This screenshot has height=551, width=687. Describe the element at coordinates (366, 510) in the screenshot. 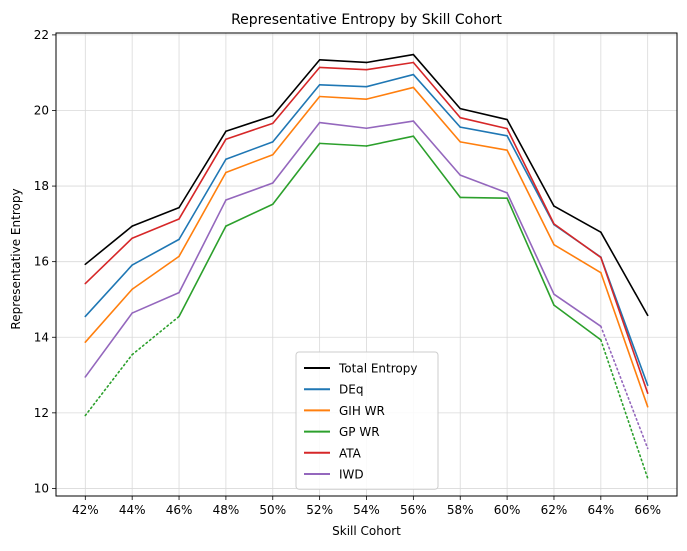

I see `x-tick-label: 54%` at that location.